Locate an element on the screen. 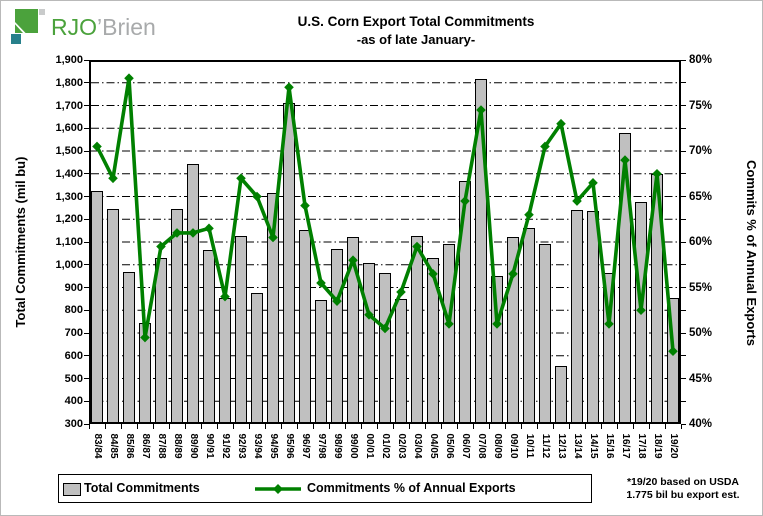 This screenshot has width=763, height=516. left-axis-tick-label: 1,400 is located at coordinates (69, 173).